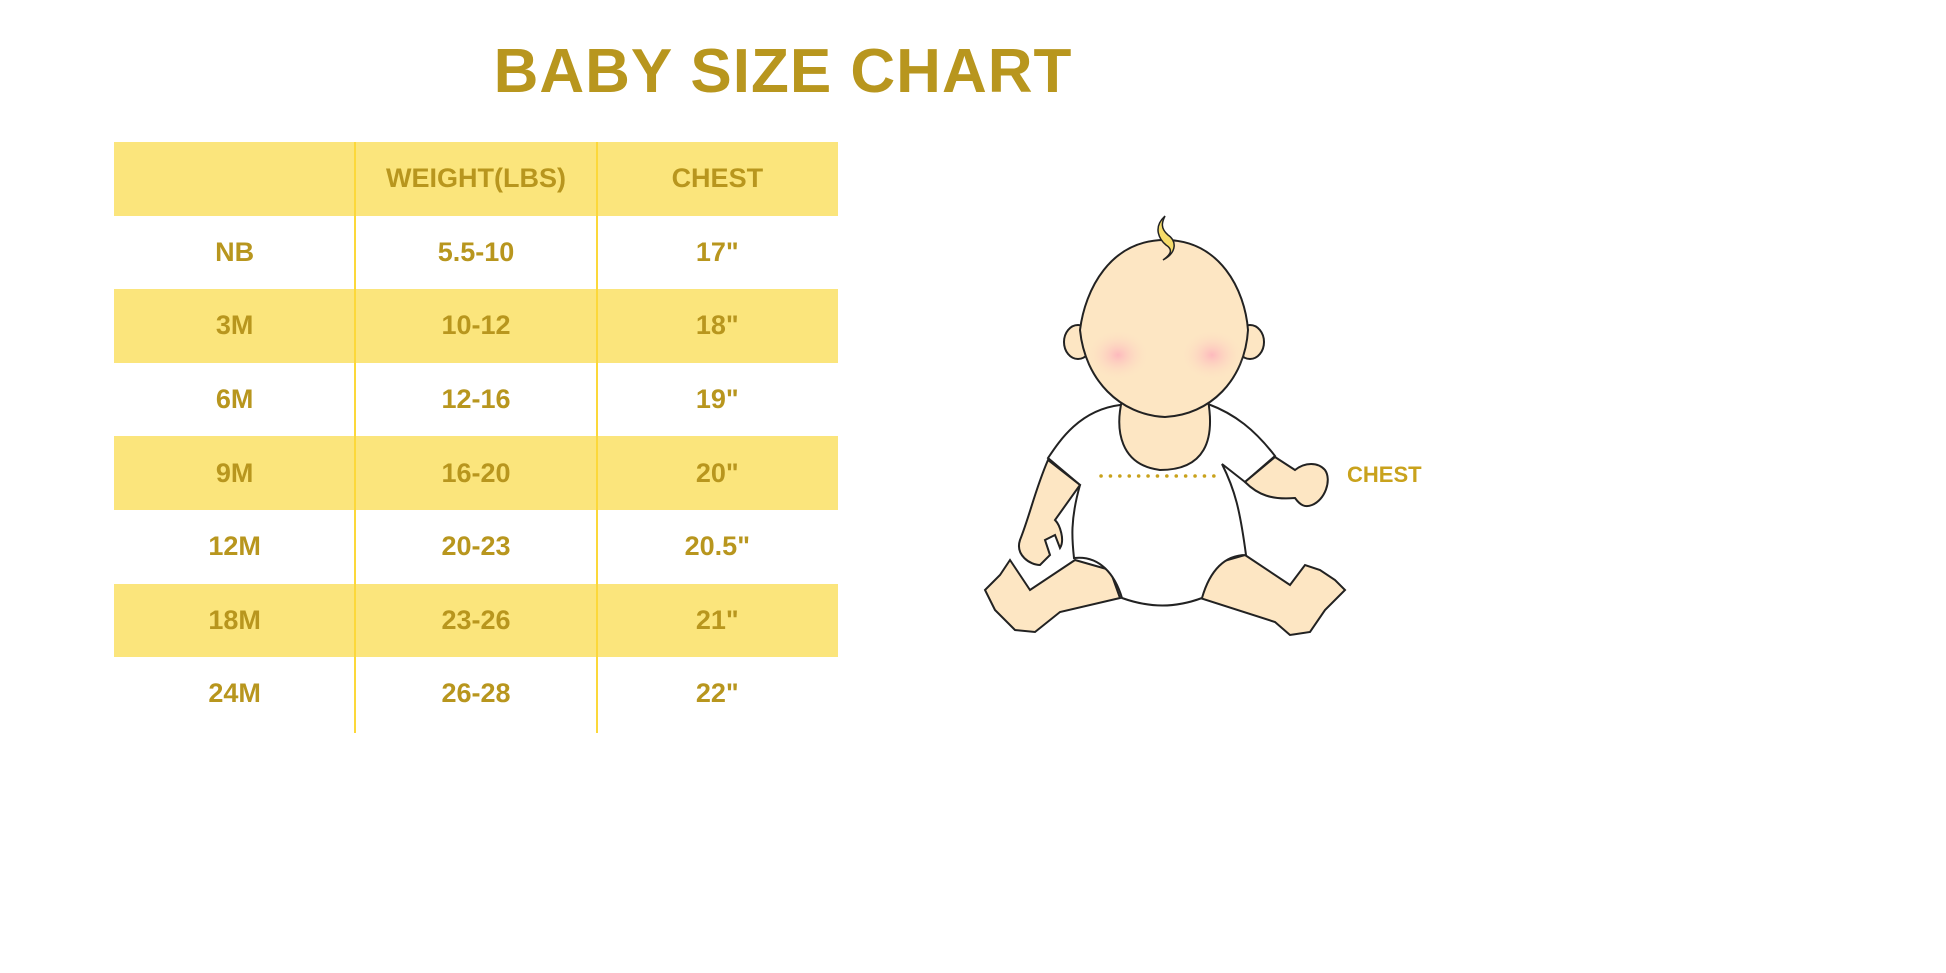  I want to click on cell-size: 24M, so click(234, 693).